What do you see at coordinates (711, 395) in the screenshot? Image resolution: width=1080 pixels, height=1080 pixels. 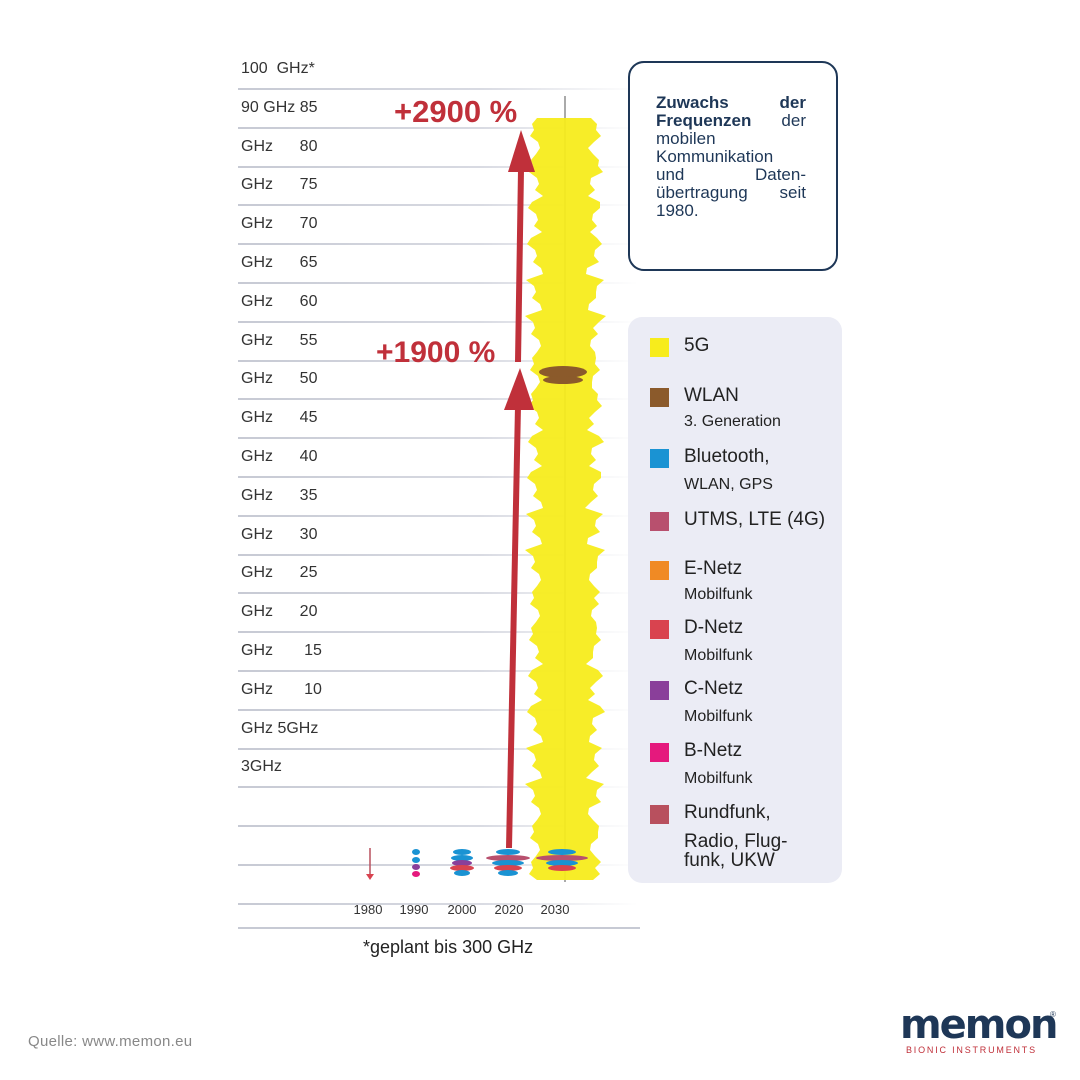 I see `legend-label: WLAN` at bounding box center [711, 395].